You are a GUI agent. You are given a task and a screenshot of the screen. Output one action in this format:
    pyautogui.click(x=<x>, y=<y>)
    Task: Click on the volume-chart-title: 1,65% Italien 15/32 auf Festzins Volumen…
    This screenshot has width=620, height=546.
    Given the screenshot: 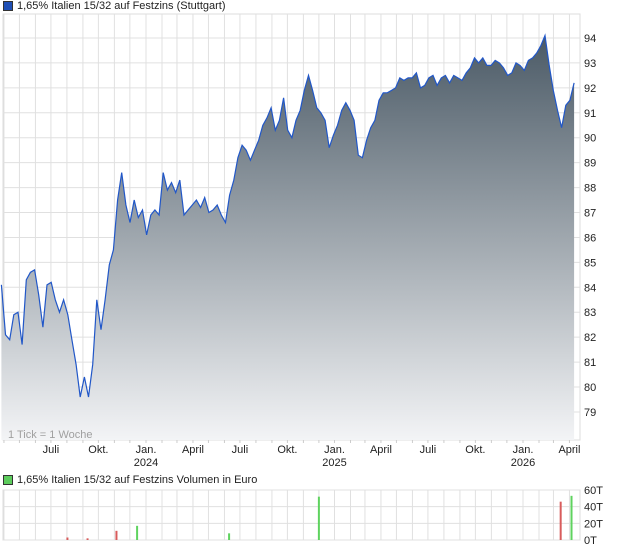 What is the action you would take?
    pyautogui.click(x=137, y=480)
    